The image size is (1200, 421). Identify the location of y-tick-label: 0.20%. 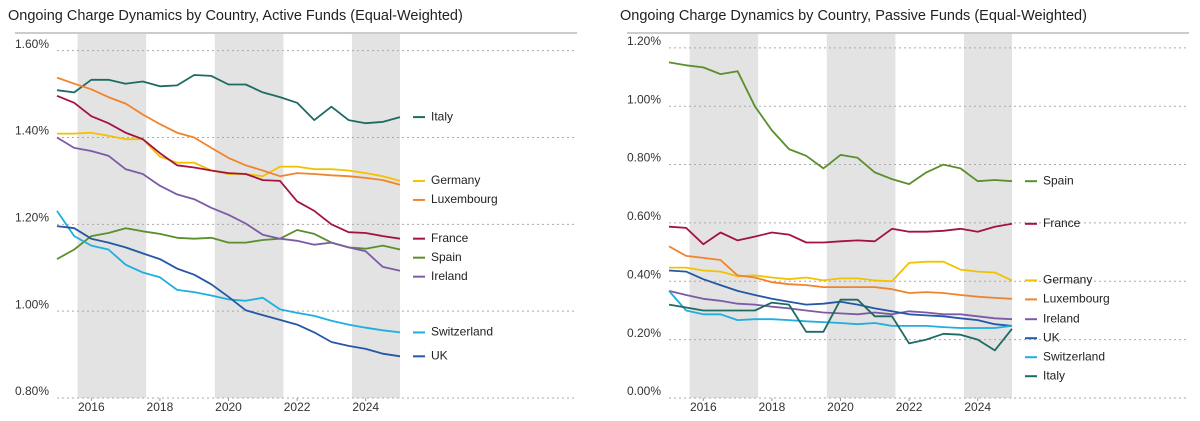
(644, 333).